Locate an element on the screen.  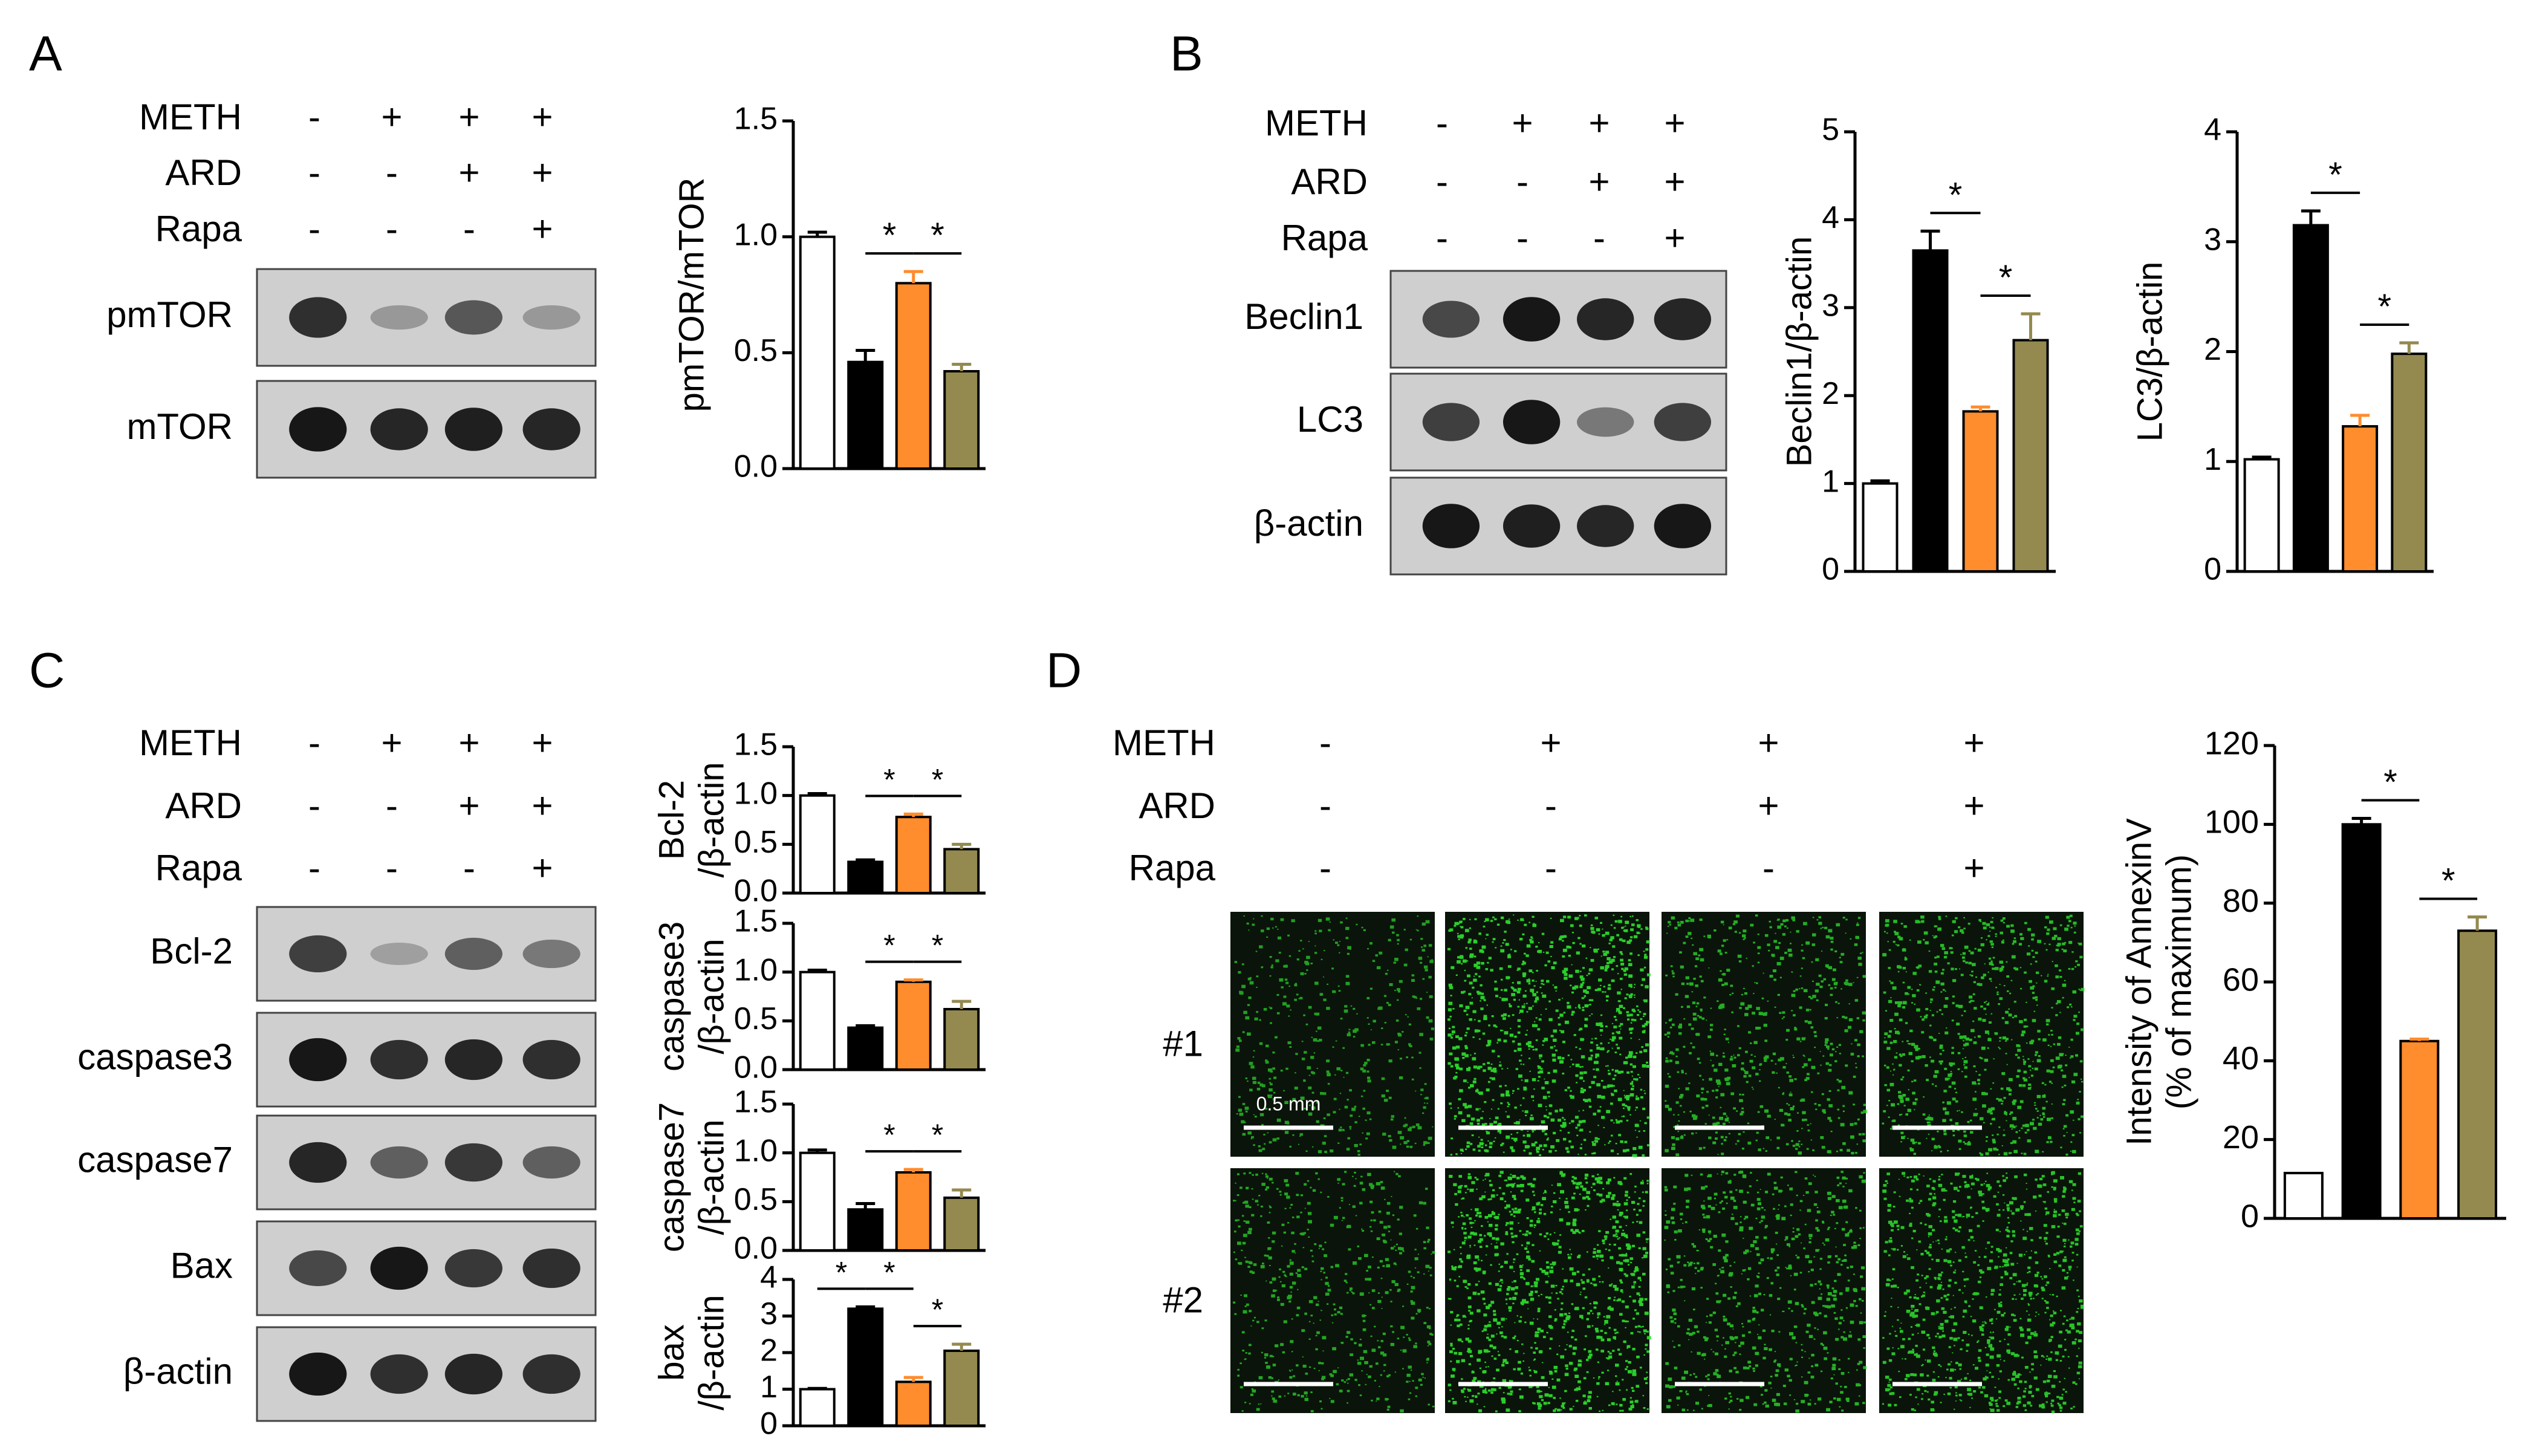
chart-c2-bar-meth-ard-rapa is located at coordinates (961, 1039).